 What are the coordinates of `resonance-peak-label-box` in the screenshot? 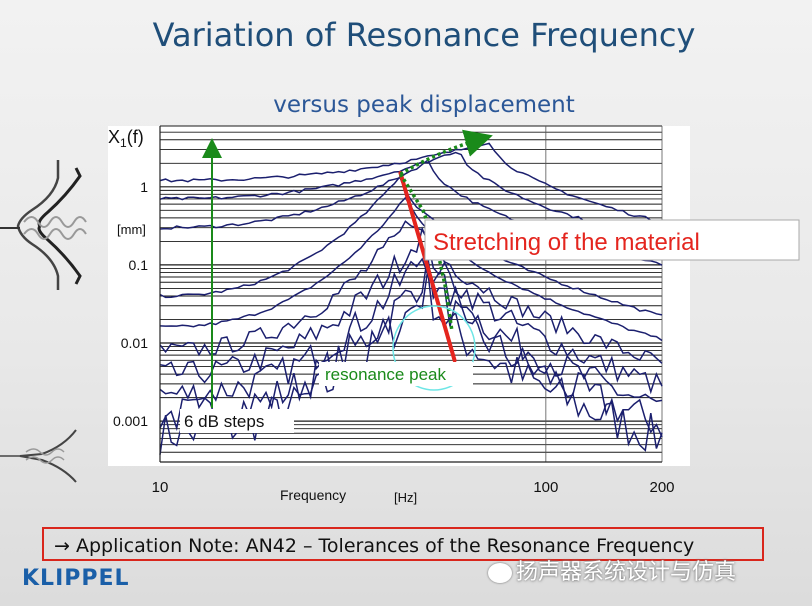 It's located at (396, 374).